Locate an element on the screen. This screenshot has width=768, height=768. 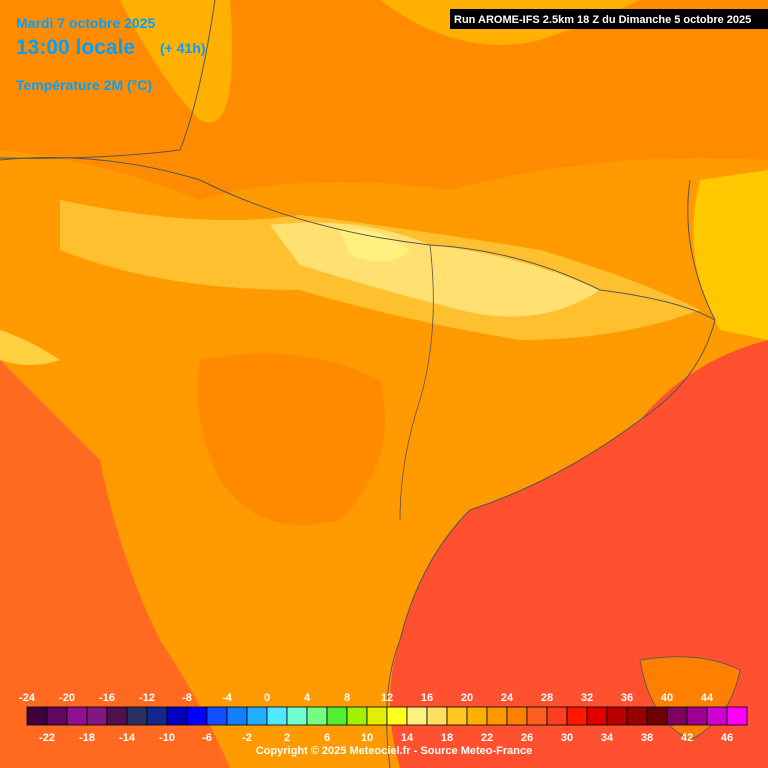
legend-label: 18 is located at coordinates (447, 738).